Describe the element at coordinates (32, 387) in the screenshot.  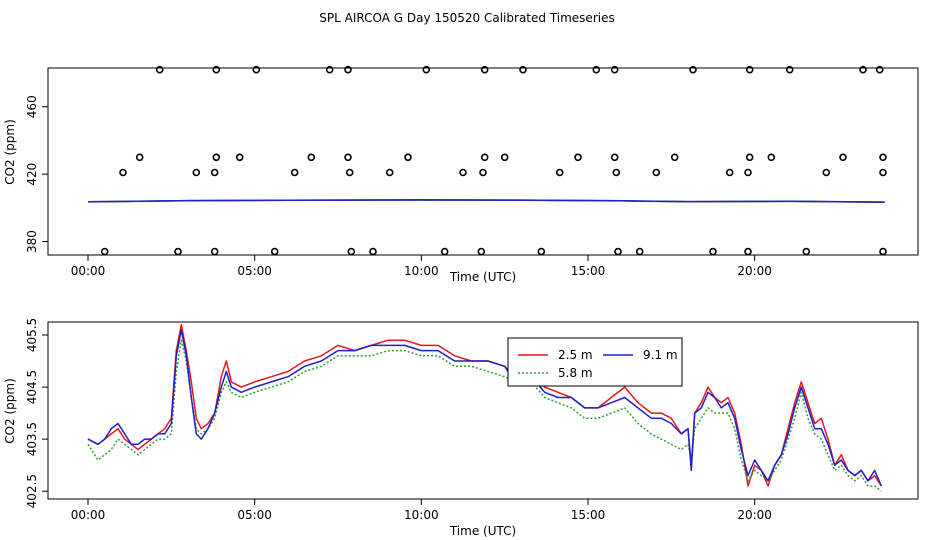
I see `bottom-y-tick-label: 404.5` at that location.